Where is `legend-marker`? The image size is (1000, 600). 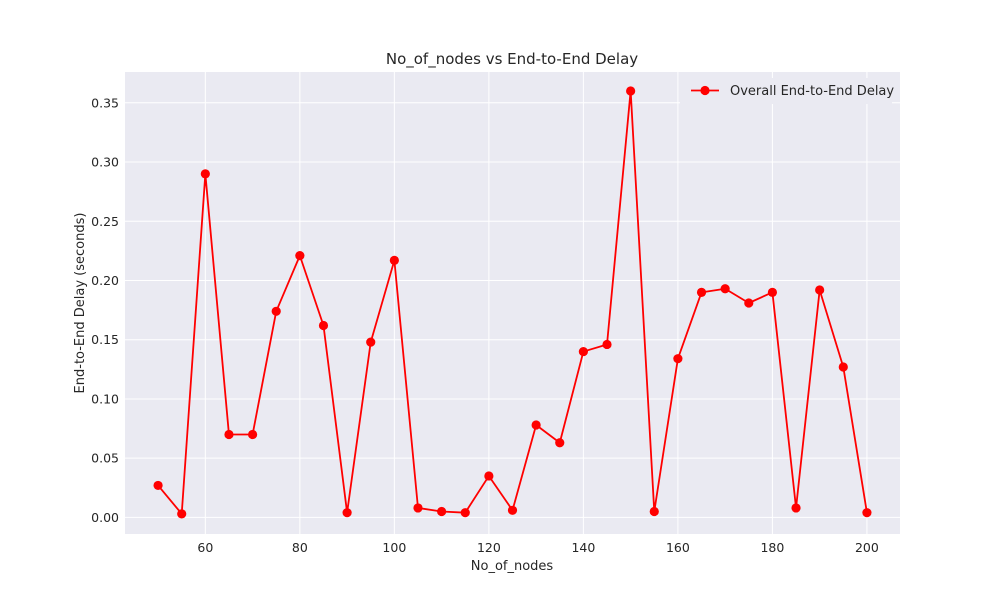 legend-marker is located at coordinates (705, 90).